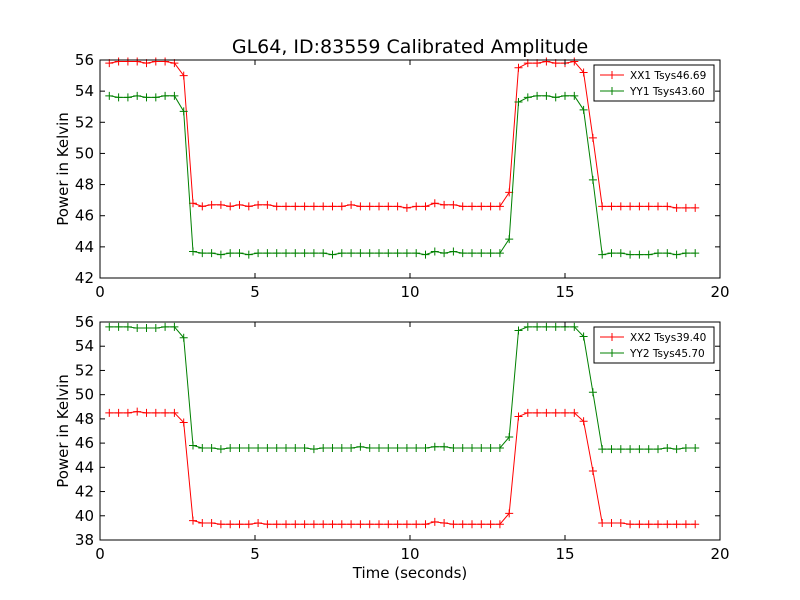  I want to click on top-plot-y-tick-label: 50, so click(84, 153).